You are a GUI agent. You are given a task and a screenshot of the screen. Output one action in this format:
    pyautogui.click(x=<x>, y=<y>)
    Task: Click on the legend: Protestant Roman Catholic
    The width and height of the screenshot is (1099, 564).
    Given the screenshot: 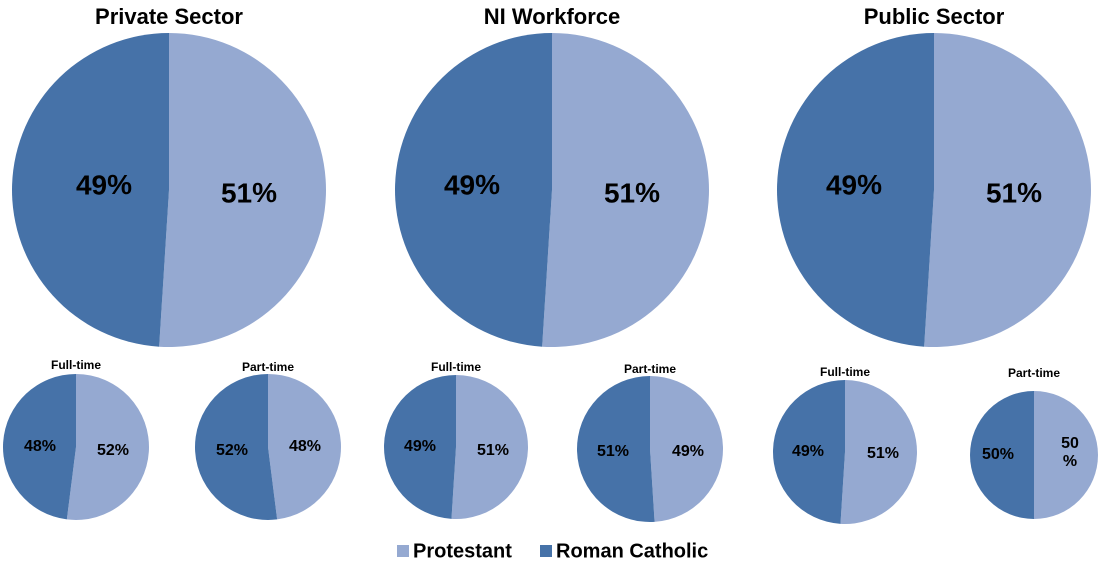 What is the action you would take?
    pyautogui.click(x=552, y=551)
    